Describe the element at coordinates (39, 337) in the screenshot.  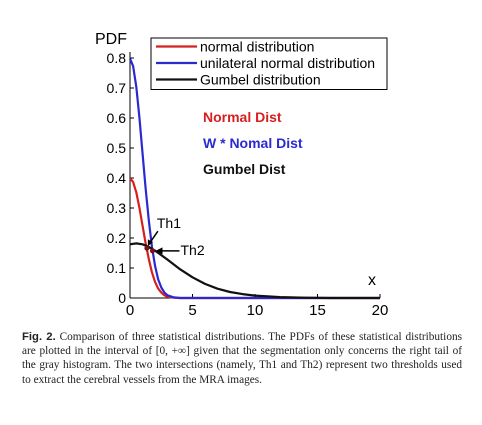
I see `caption-label: Fig. 2.` at that location.